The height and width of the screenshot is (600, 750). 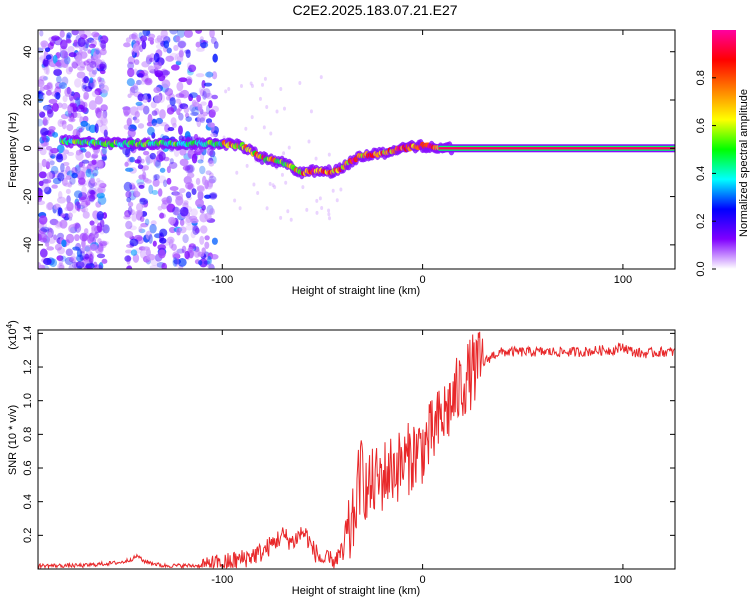 What do you see at coordinates (13, 150) in the screenshot?
I see `spectrogram-y-axis-label: Frequency (Hz)` at bounding box center [13, 150].